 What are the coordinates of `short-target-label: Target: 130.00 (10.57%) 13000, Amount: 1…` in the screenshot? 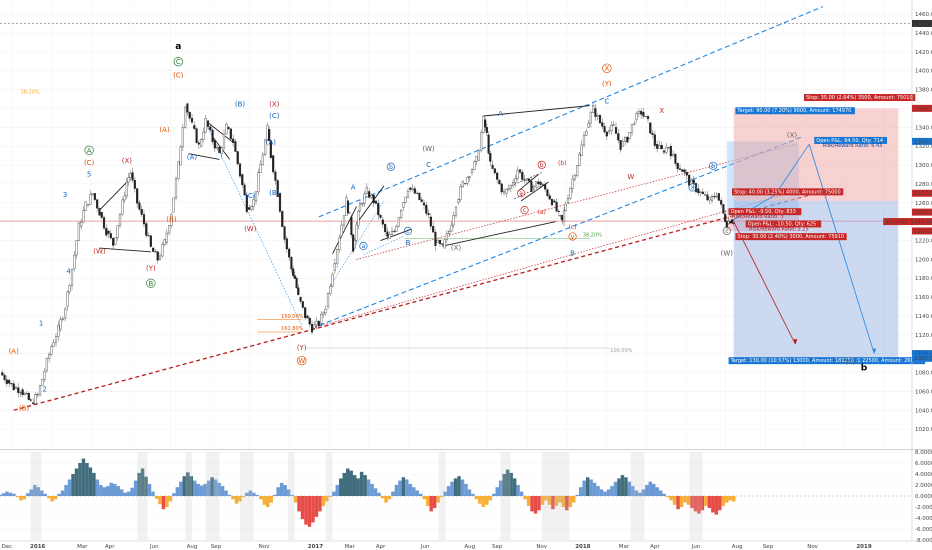 It's located at (827, 361).